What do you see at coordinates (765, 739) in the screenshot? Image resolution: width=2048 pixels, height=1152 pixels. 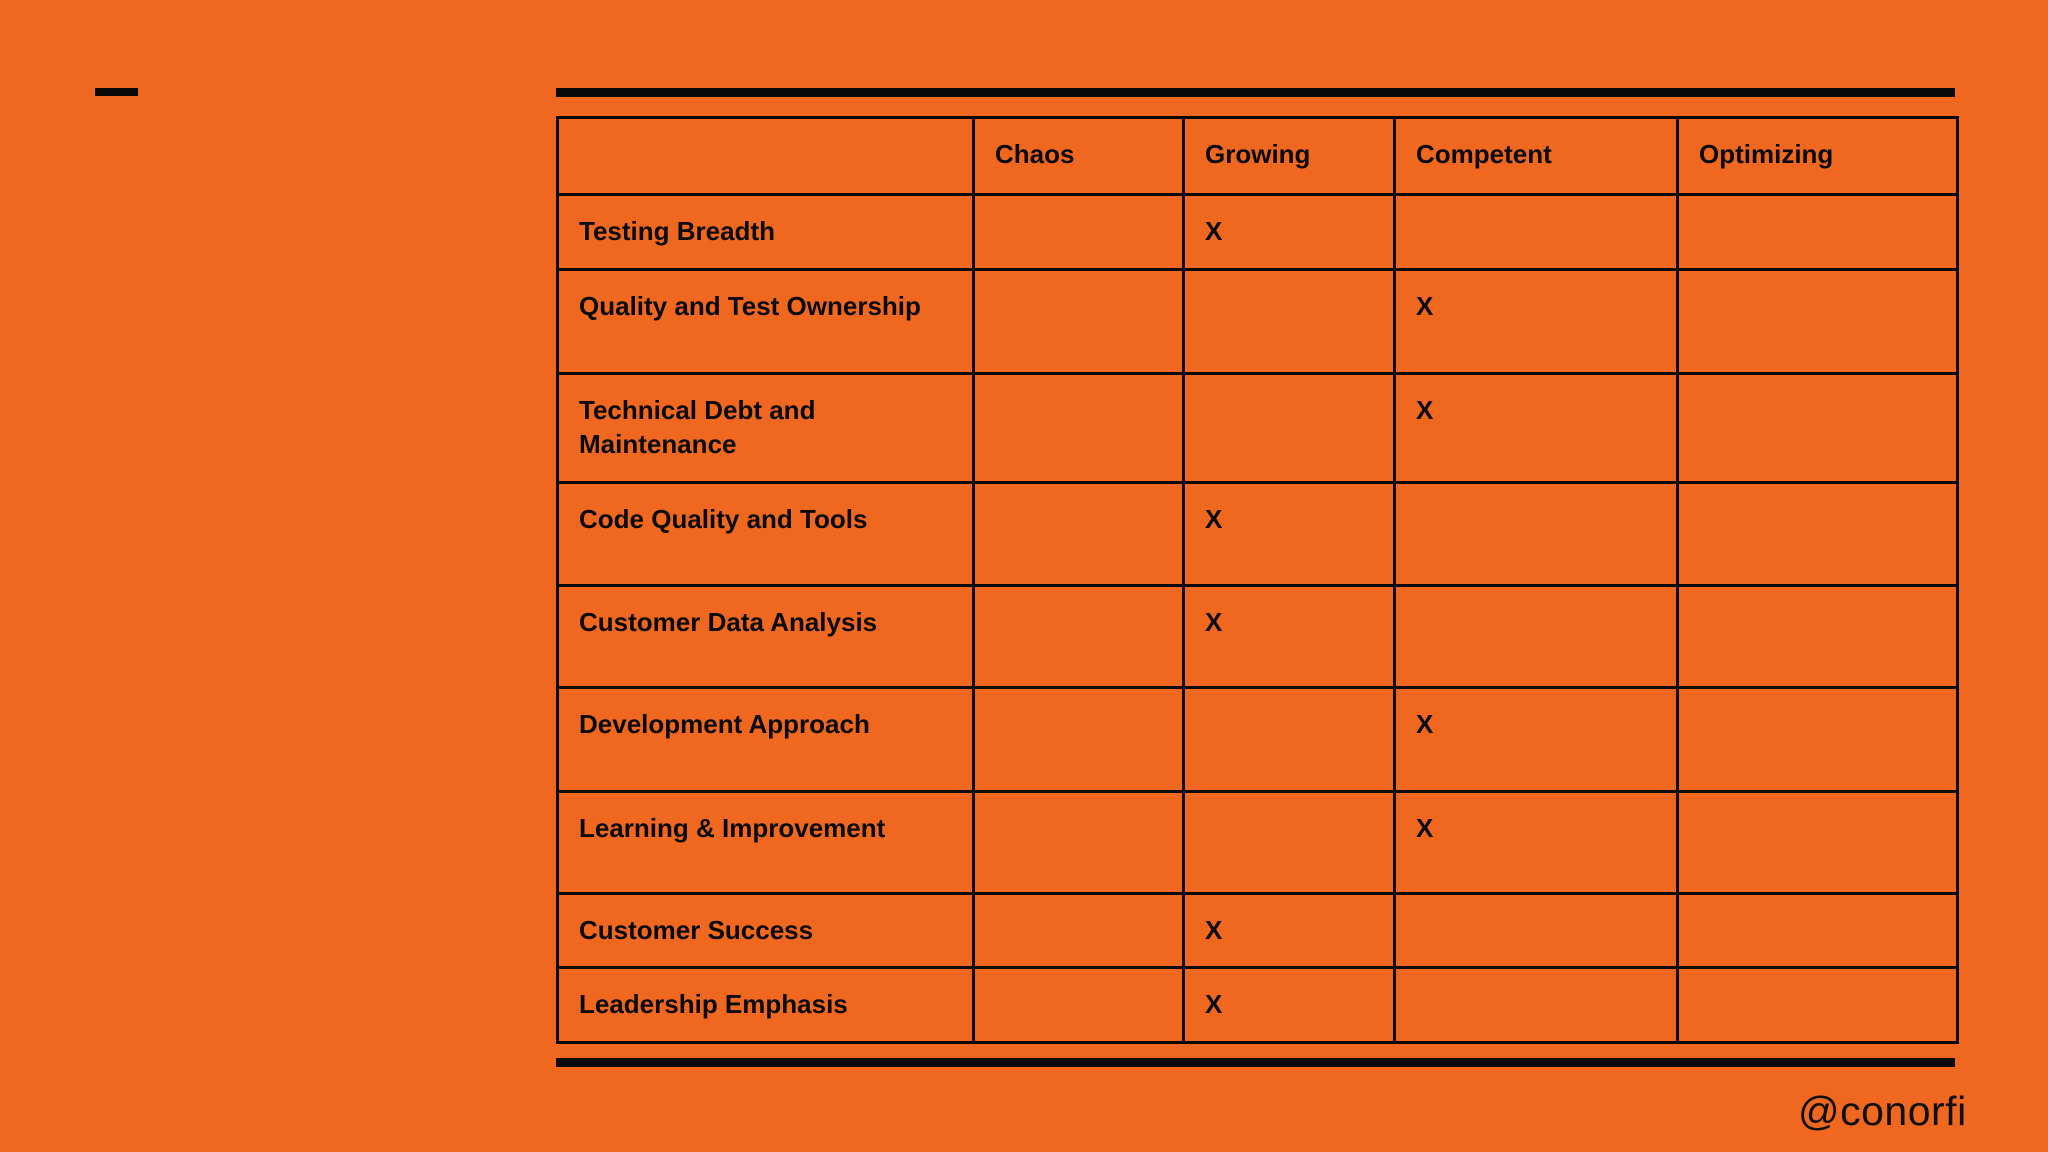 I see `row-label: Development Approach` at bounding box center [765, 739].